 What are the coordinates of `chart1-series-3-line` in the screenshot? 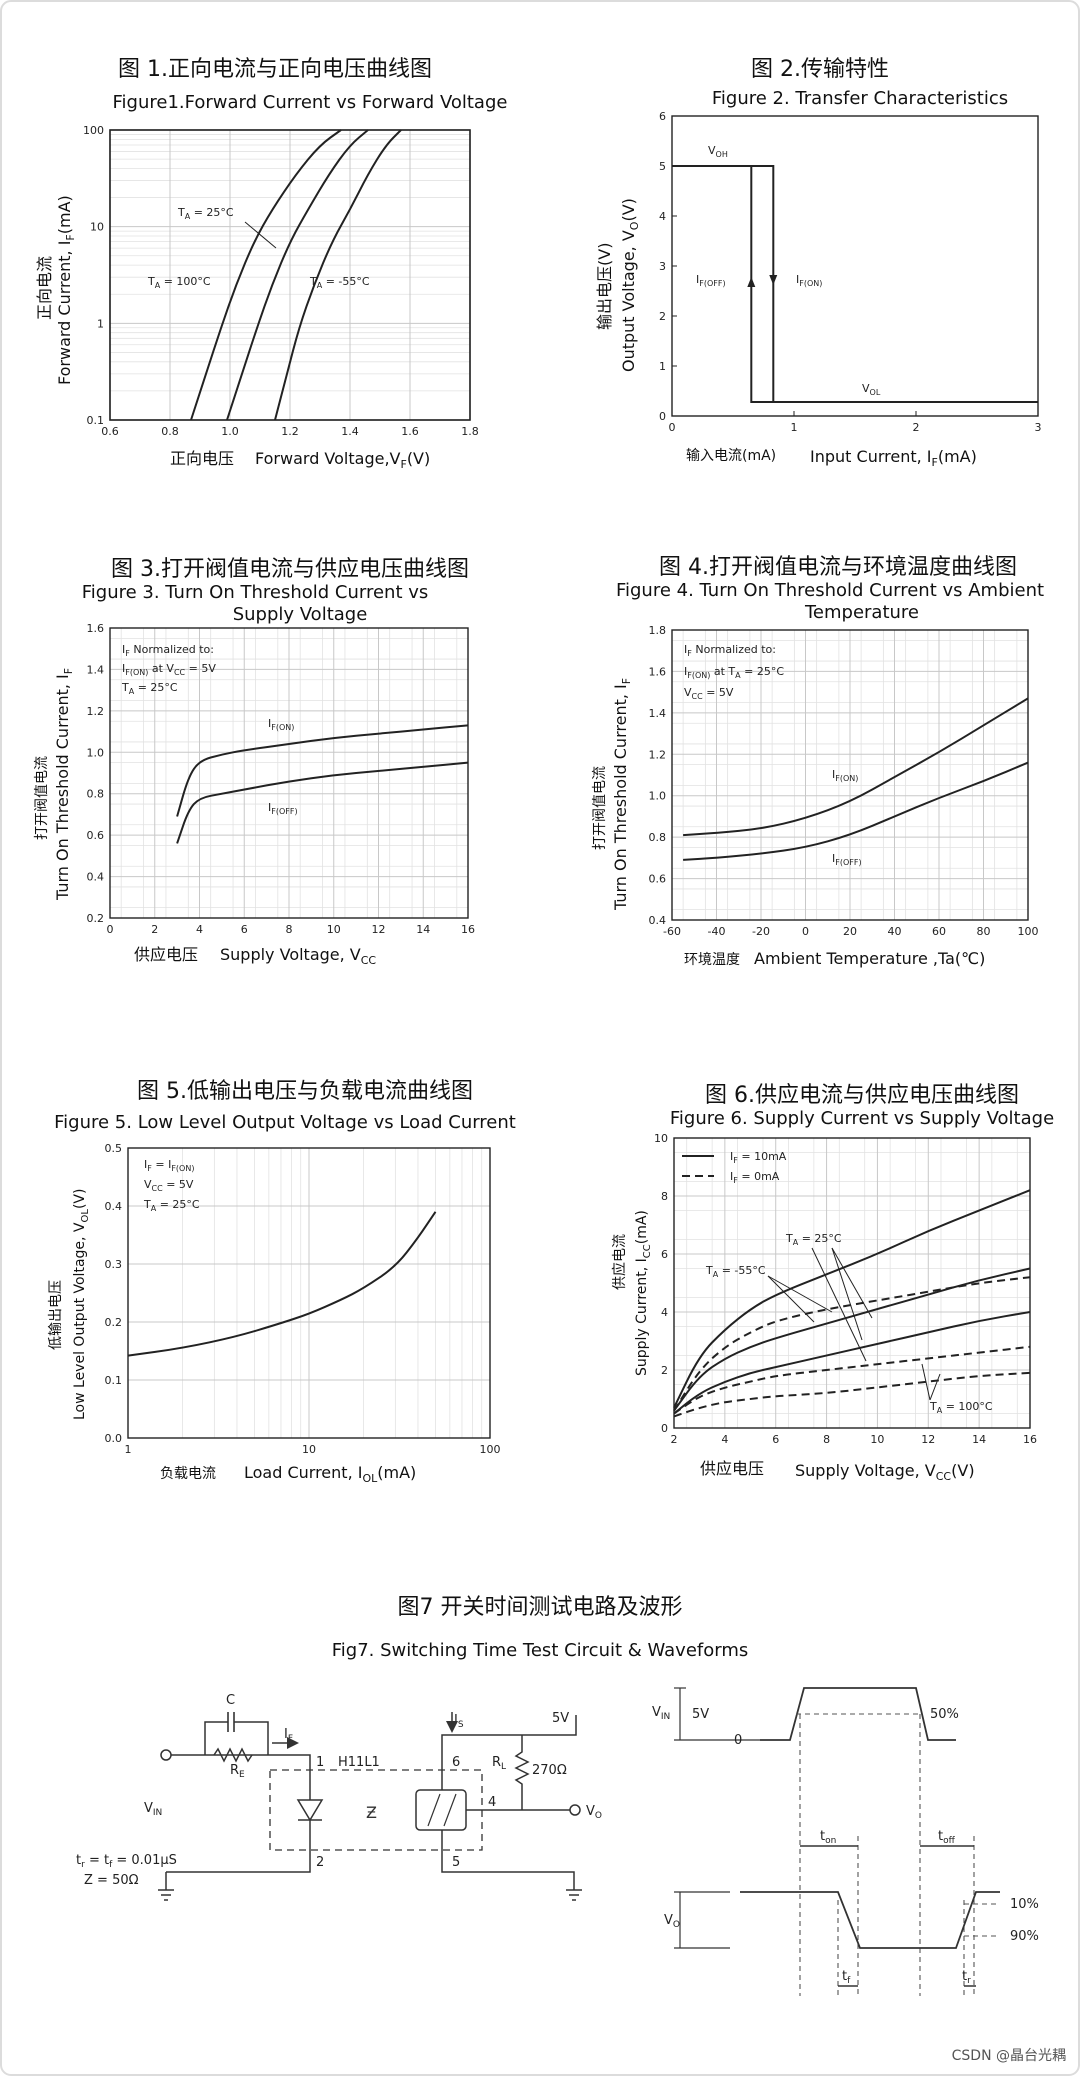 It's located at (338, 275).